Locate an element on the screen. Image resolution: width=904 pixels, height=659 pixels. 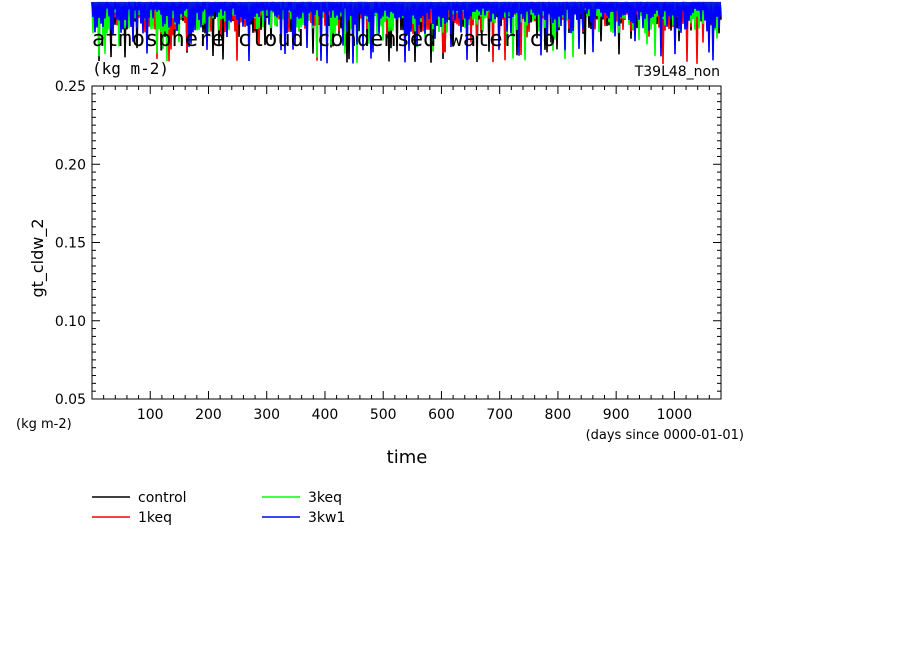
x-tick-label: 800 is located at coordinates (558, 415).